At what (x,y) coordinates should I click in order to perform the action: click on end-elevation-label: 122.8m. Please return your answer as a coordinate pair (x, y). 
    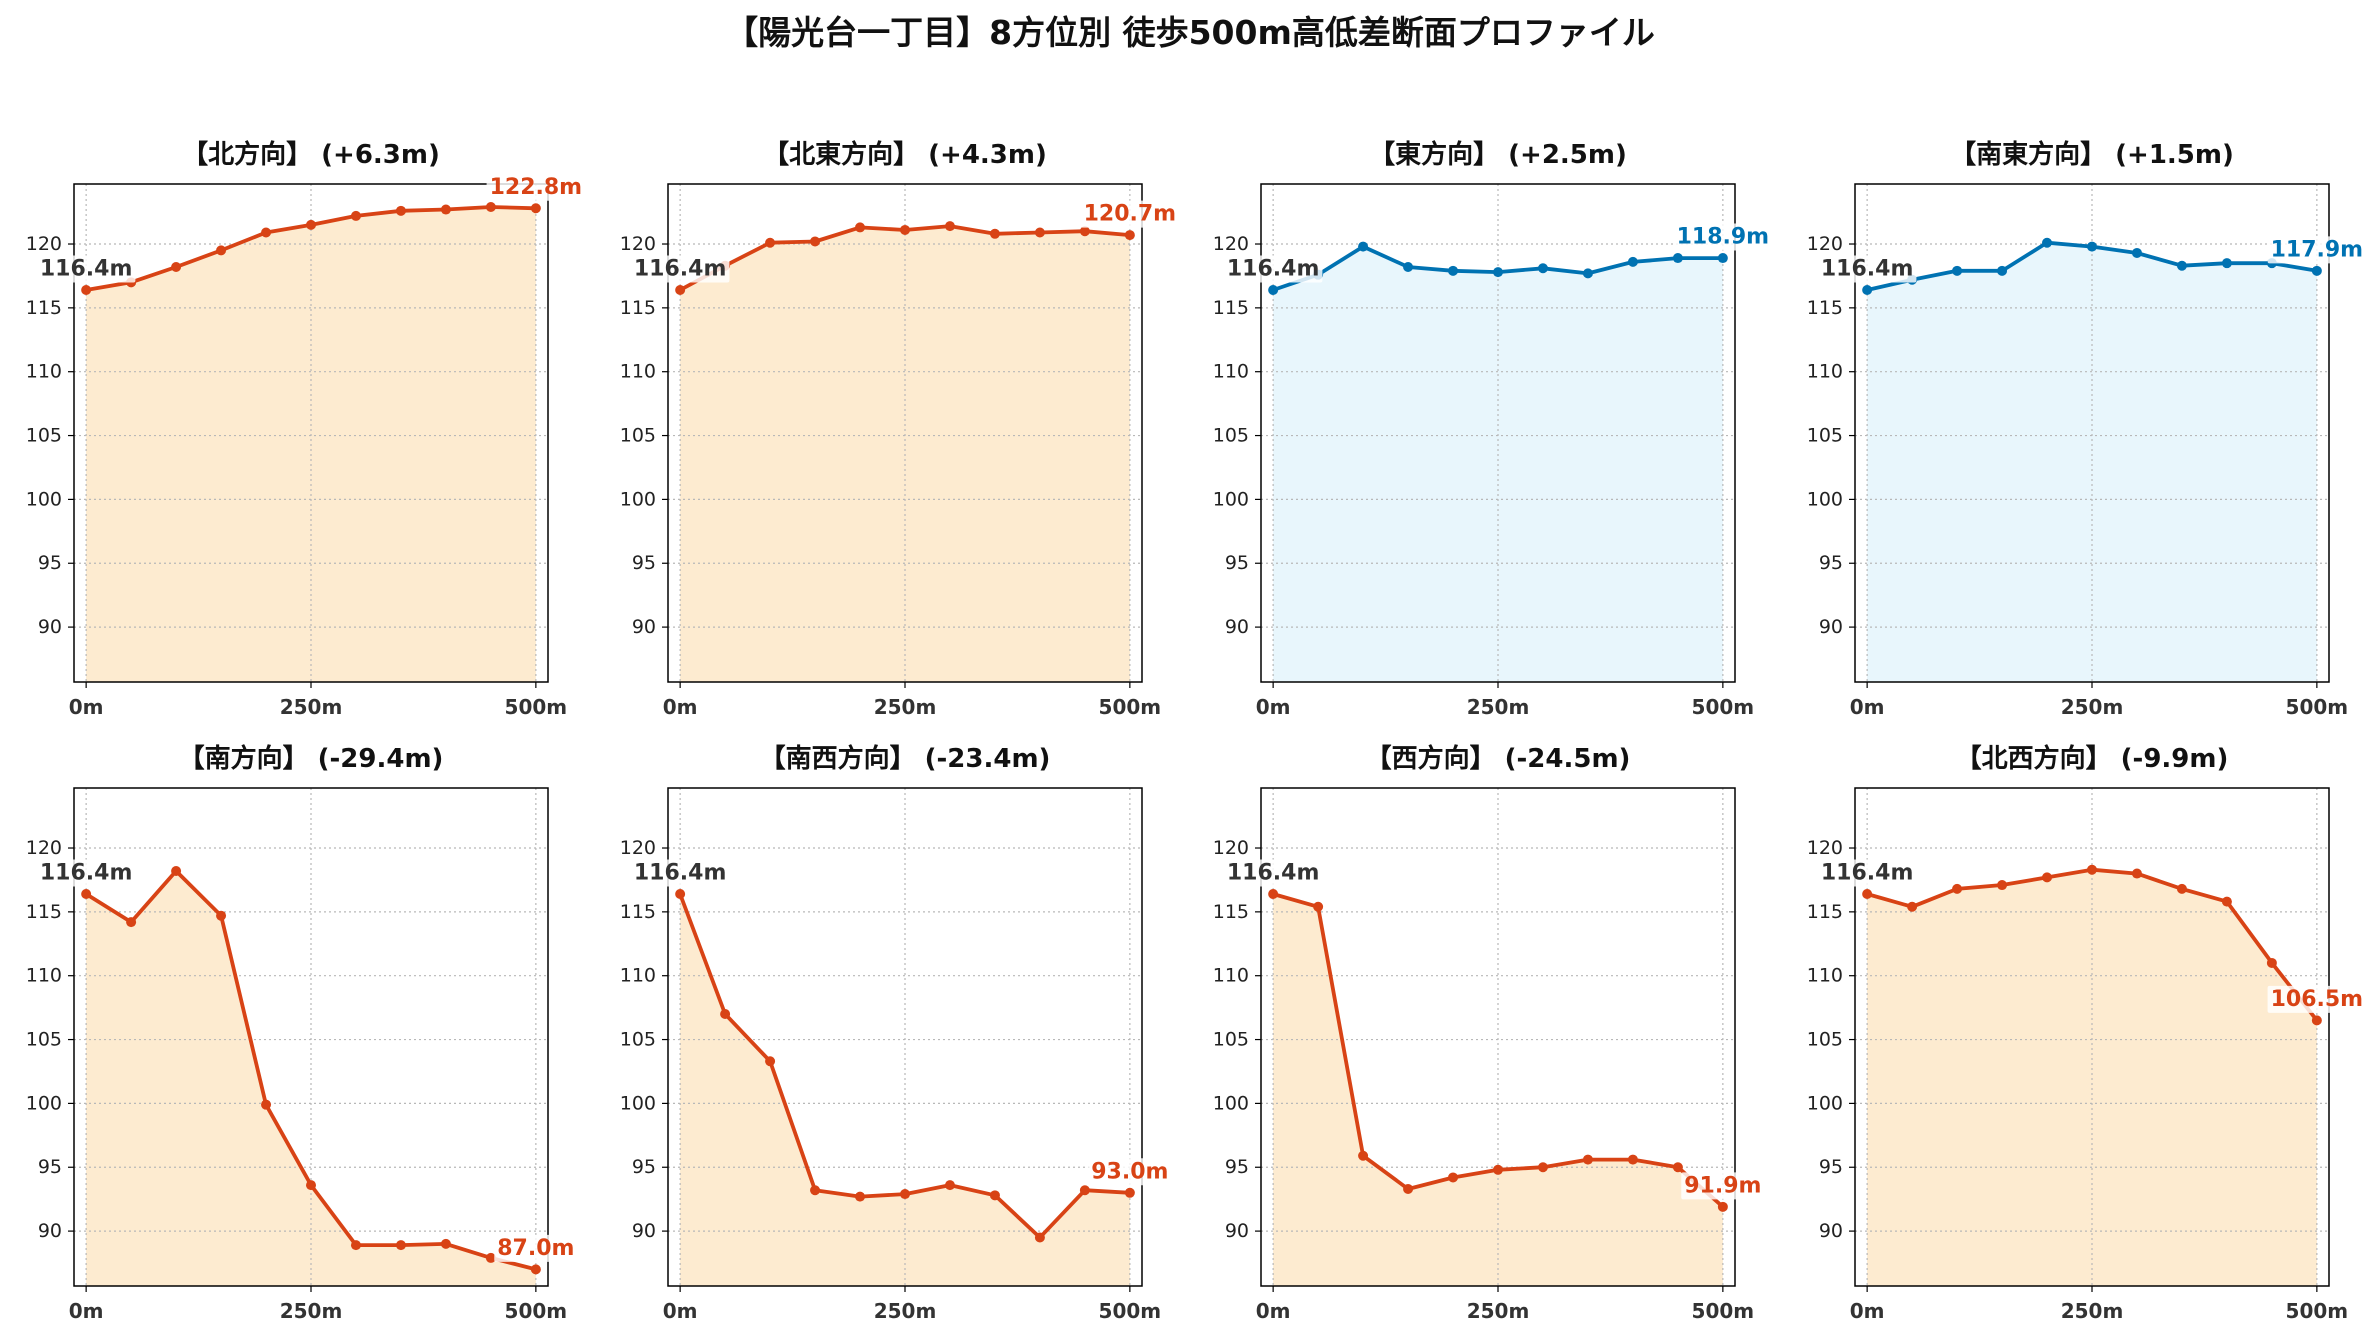
    Looking at the image, I should click on (536, 187).